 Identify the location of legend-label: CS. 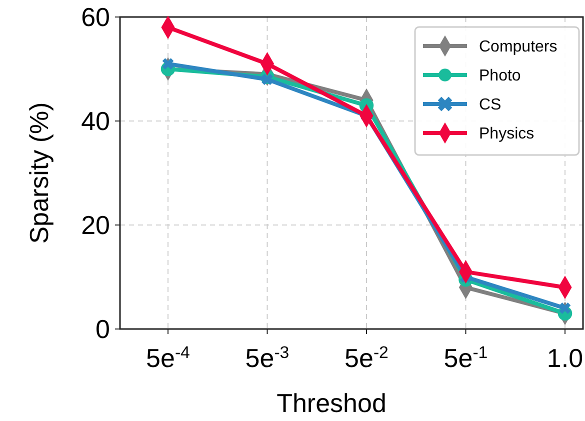
(490, 105).